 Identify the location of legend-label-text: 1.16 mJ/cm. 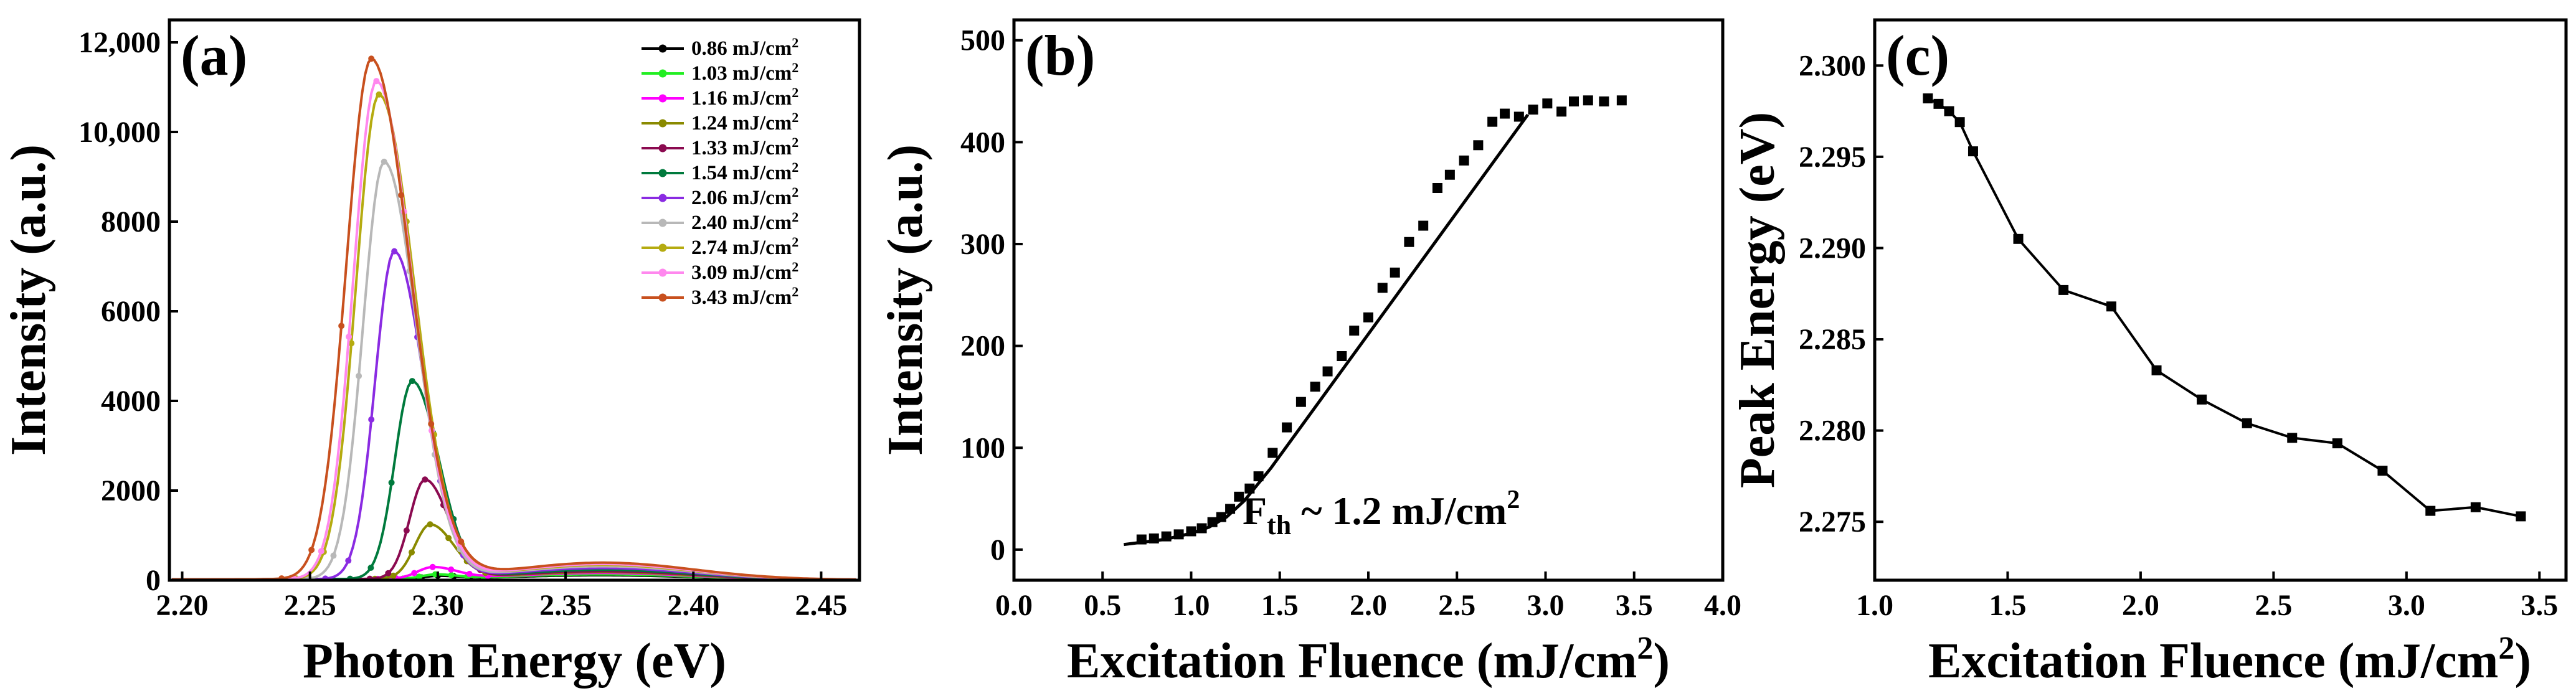
(741, 98).